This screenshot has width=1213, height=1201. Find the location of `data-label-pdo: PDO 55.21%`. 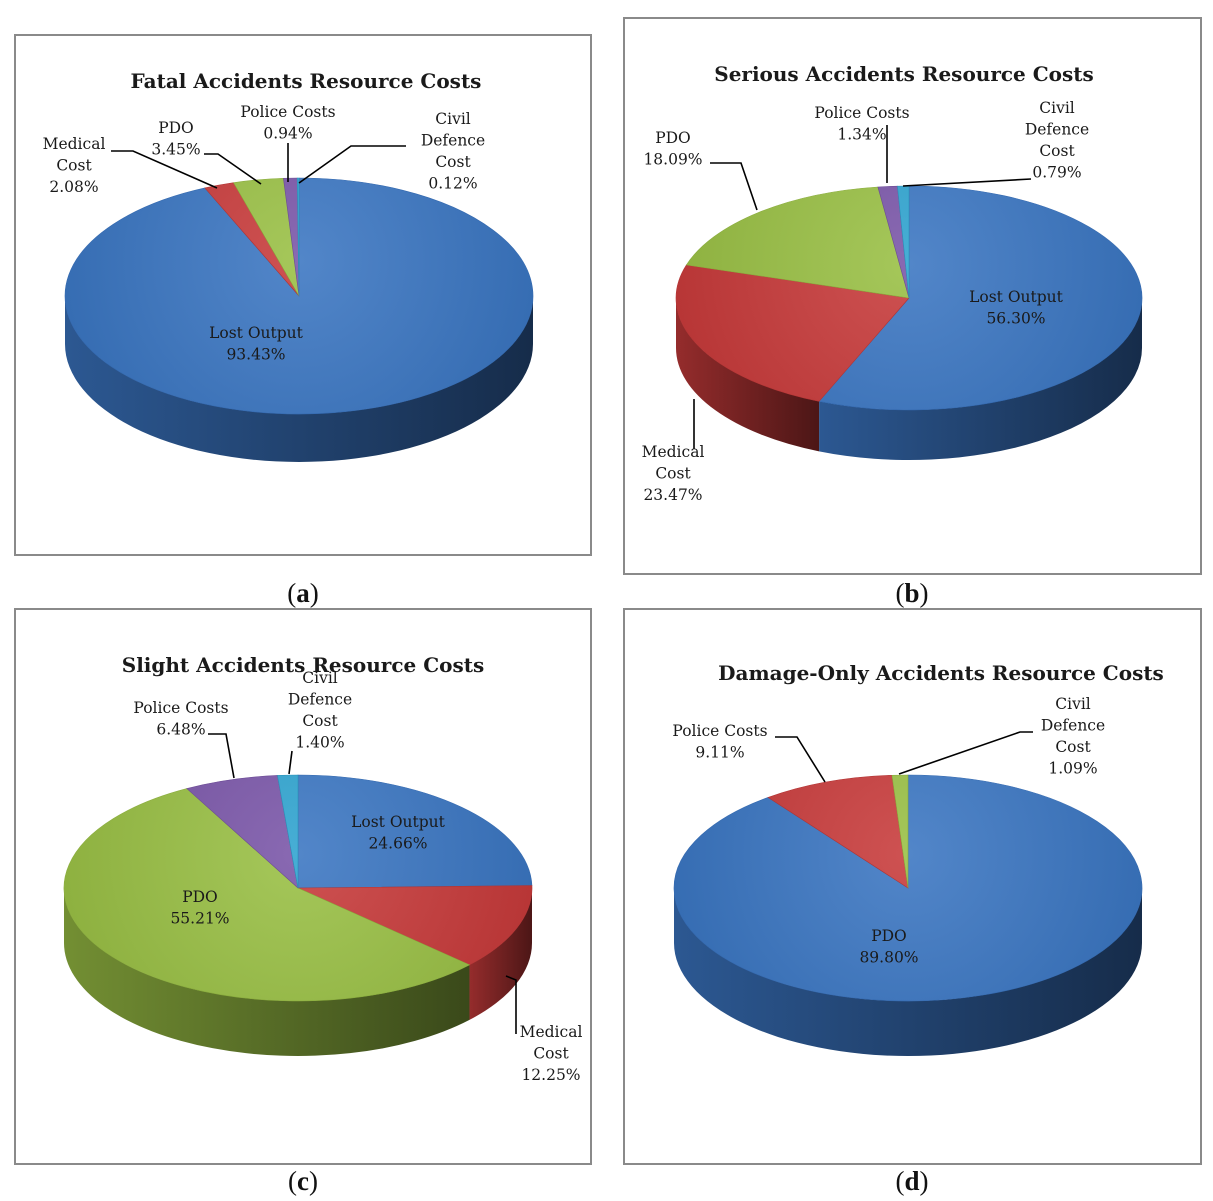

data-label-pdo: PDO 55.21% is located at coordinates (199, 908).